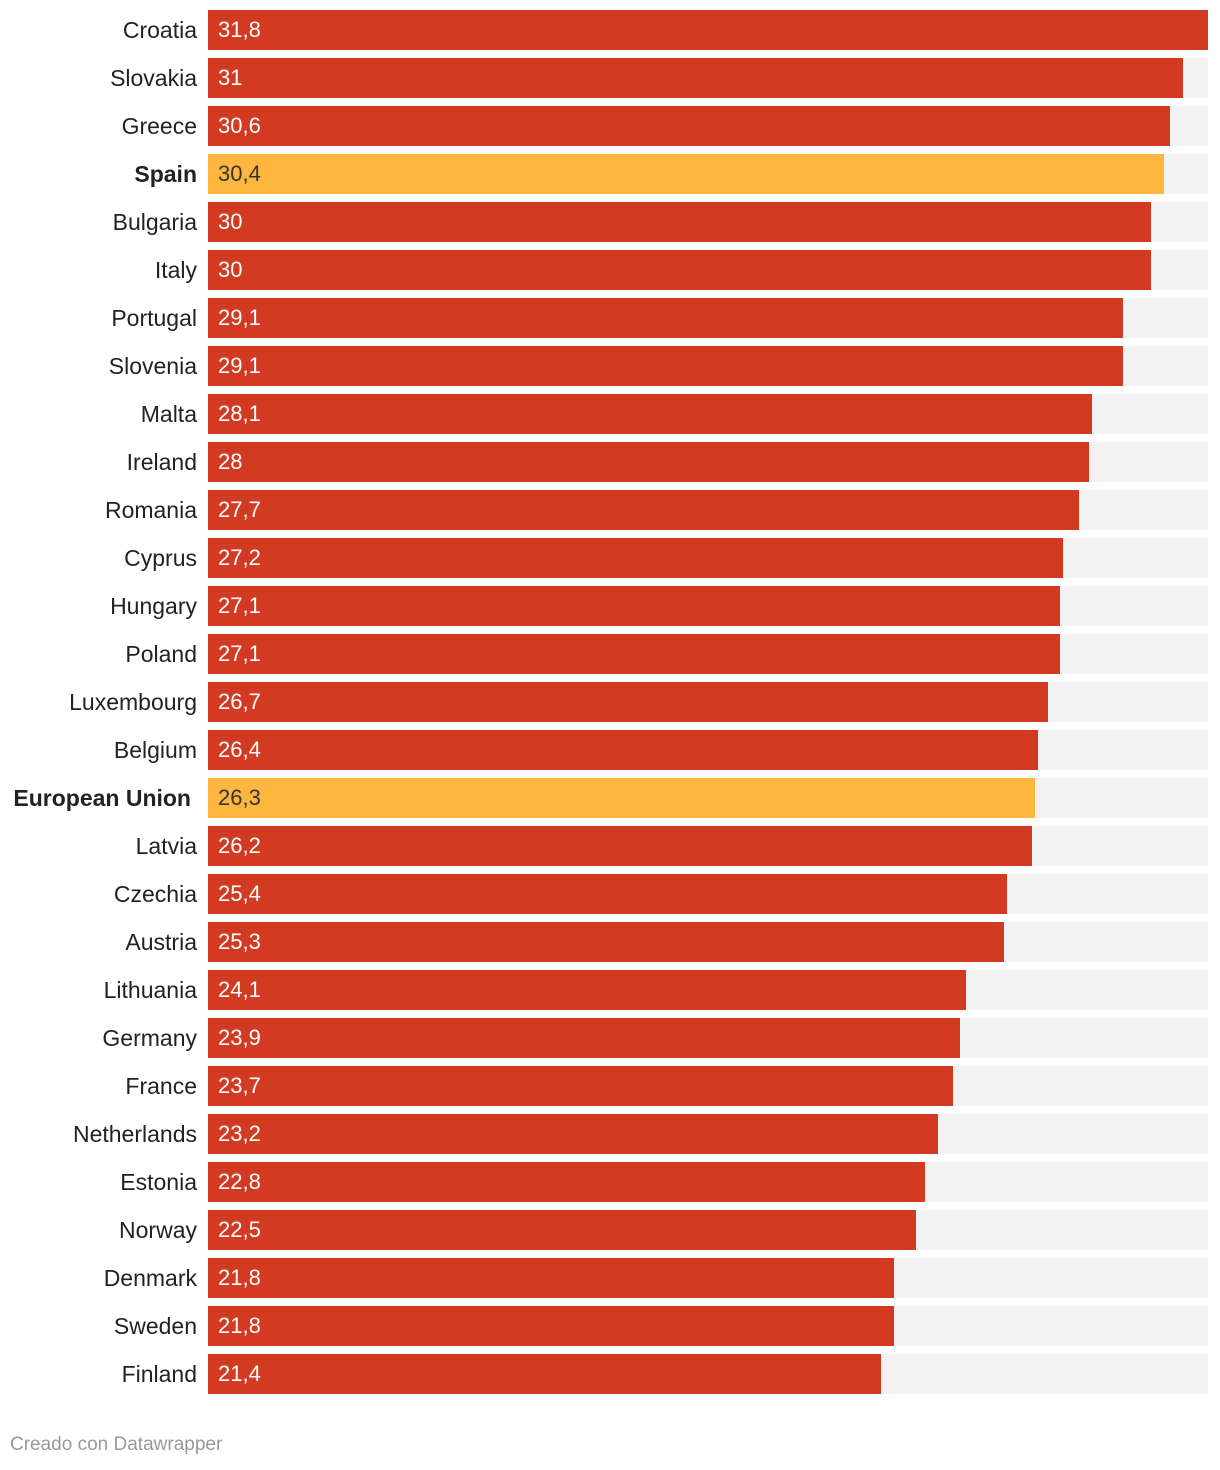  I want to click on bar-row: Croatia 31,8, so click(610, 30).